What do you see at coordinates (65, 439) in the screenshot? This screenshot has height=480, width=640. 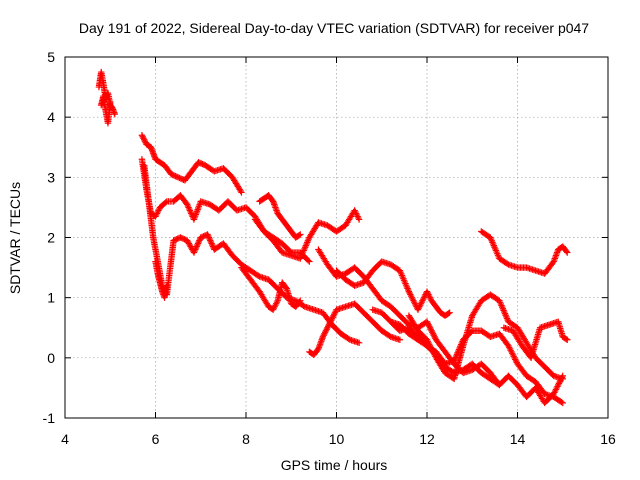 I see `x-tick-label: 4` at bounding box center [65, 439].